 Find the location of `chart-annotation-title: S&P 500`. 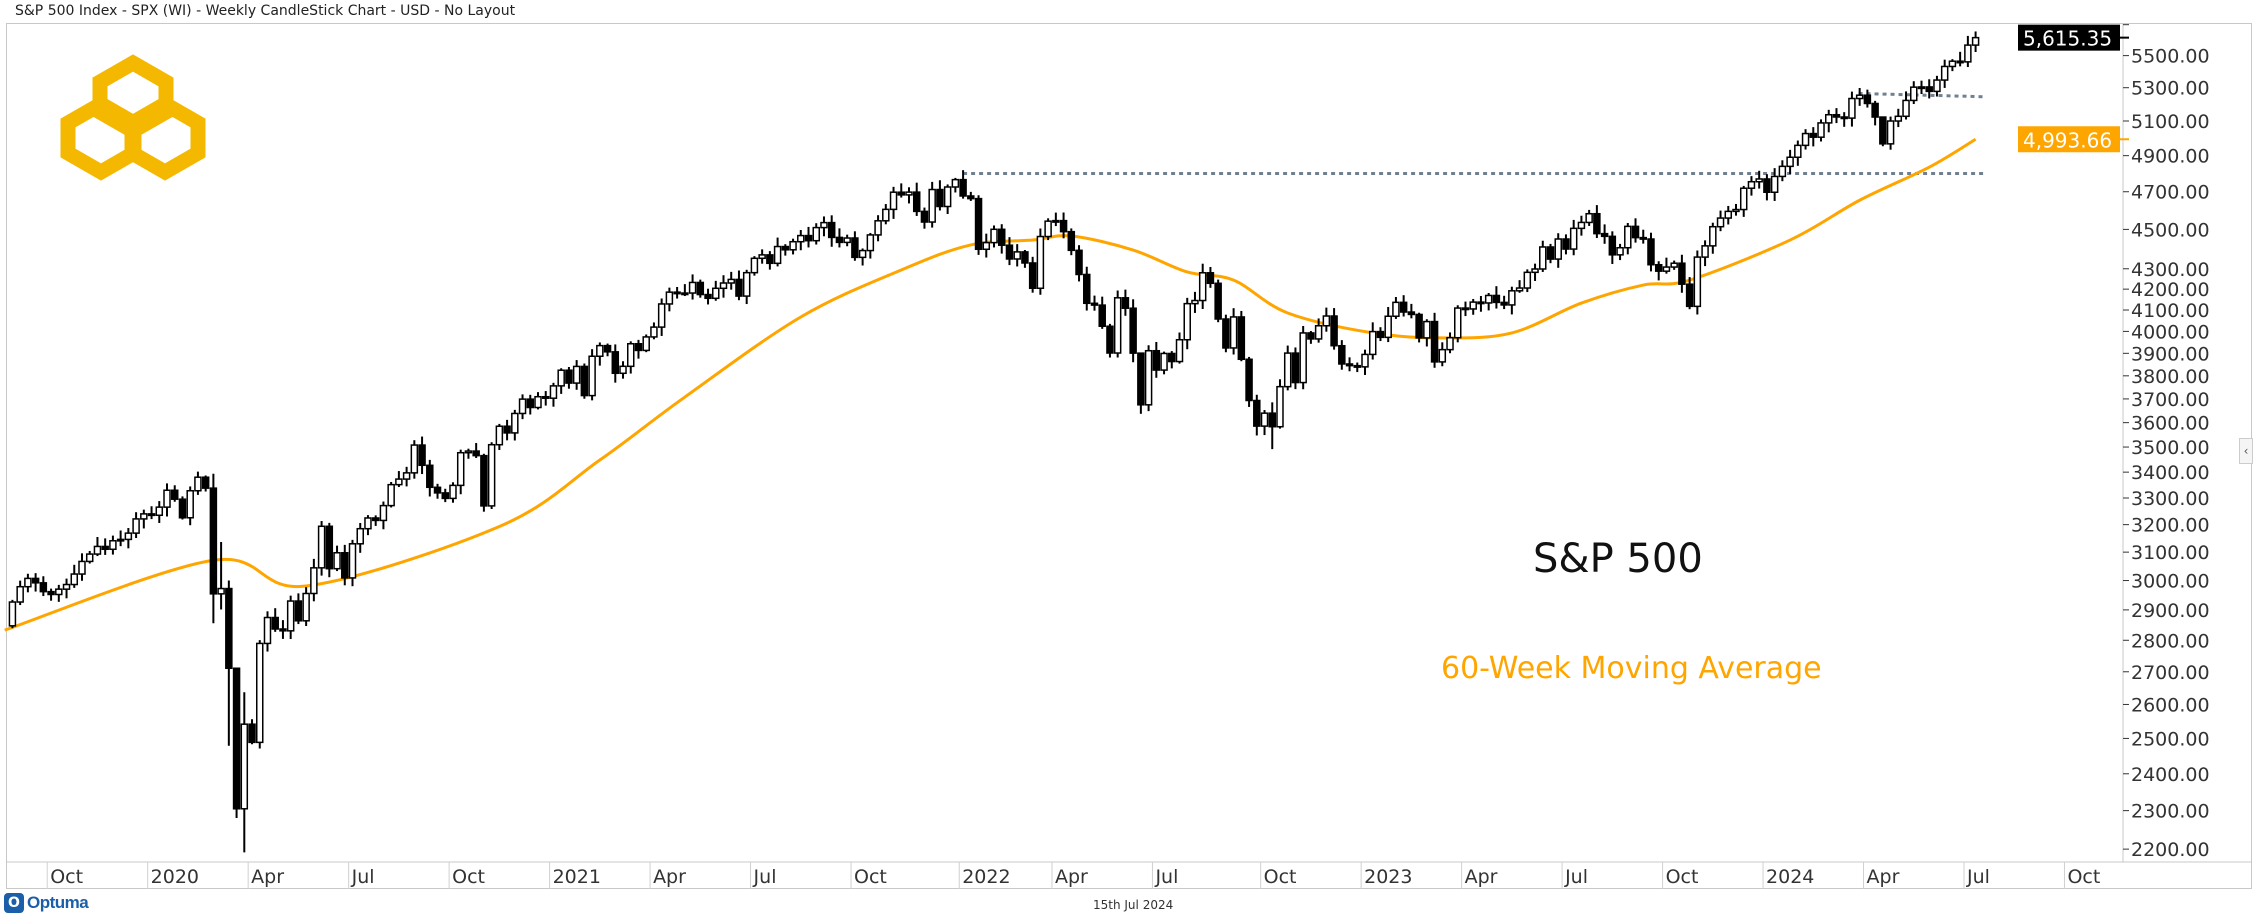

chart-annotation-title: S&P 500 is located at coordinates (1618, 559).